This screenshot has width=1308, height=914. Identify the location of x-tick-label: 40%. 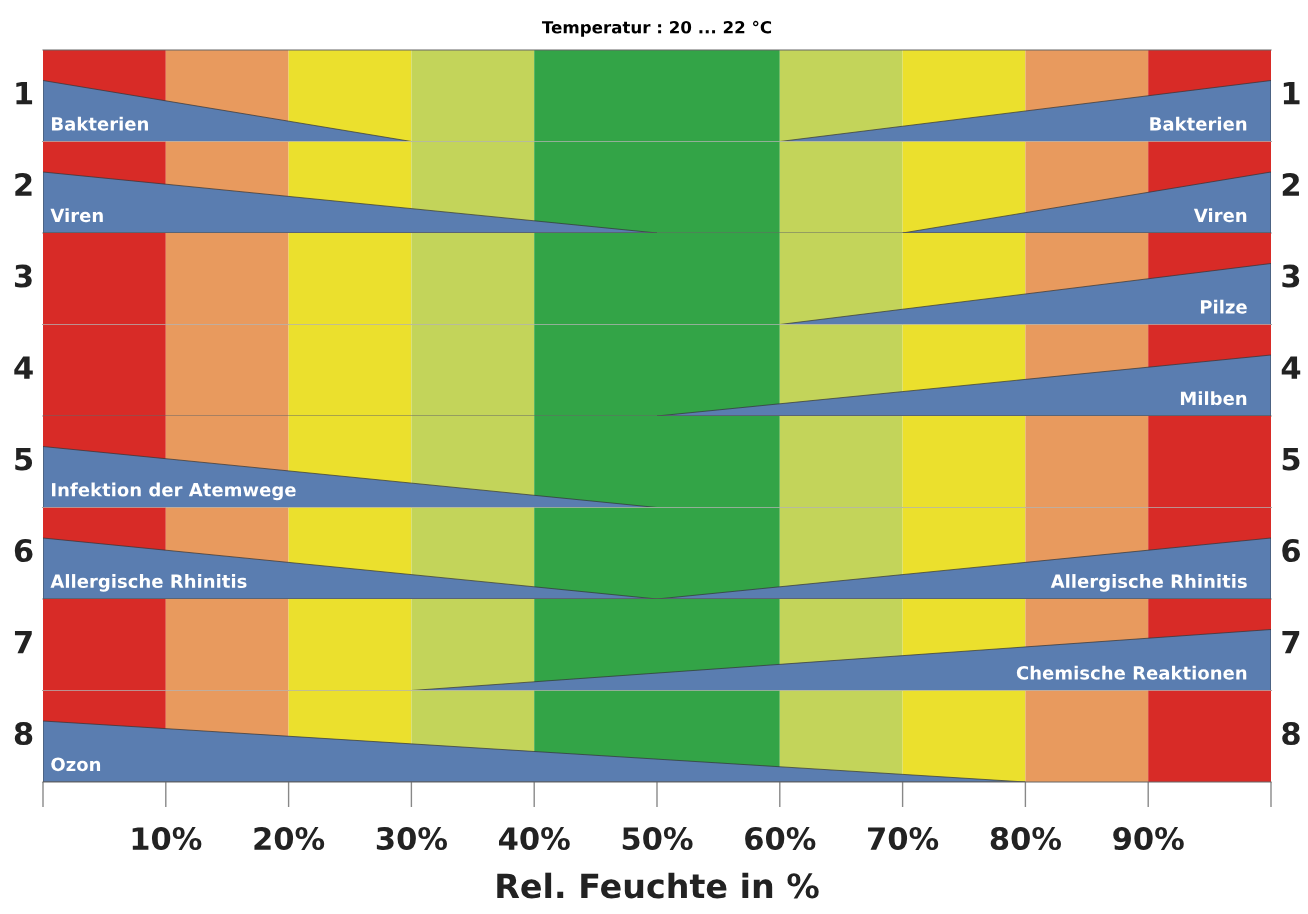
(534, 838).